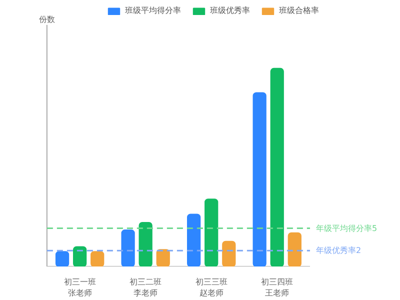  What do you see at coordinates (277, 288) in the screenshot?
I see `x-tick-label: 初三四班王老师` at bounding box center [277, 288].